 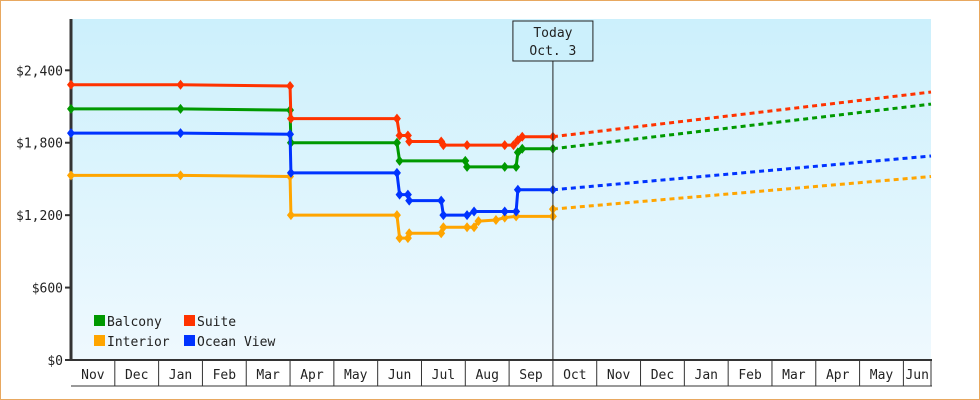 What do you see at coordinates (236, 342) in the screenshot?
I see `legend-label: Ocean View` at bounding box center [236, 342].